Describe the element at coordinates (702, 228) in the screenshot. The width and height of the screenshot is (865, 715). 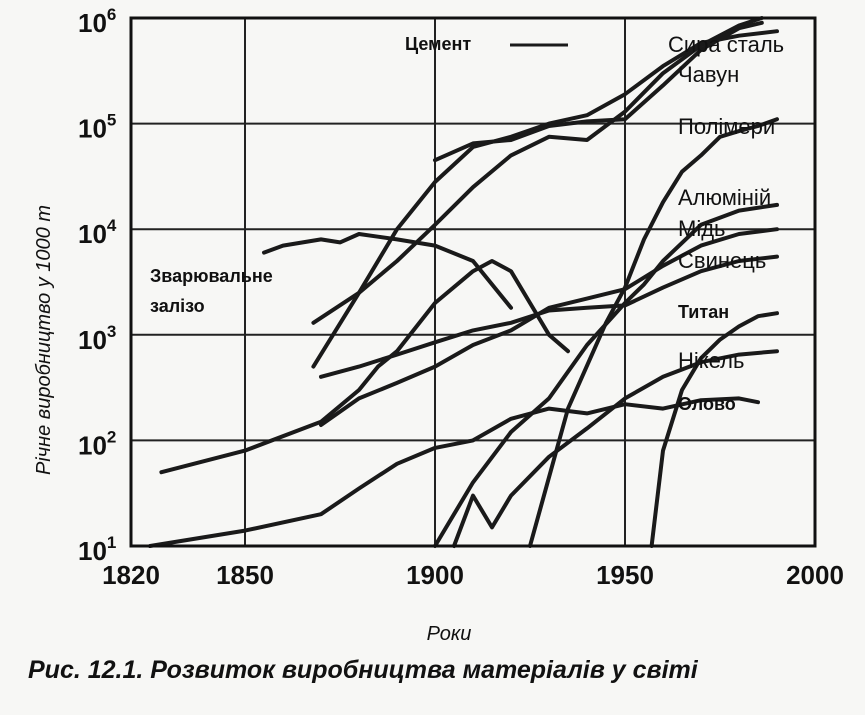
I see `series-label: Мідь` at that location.